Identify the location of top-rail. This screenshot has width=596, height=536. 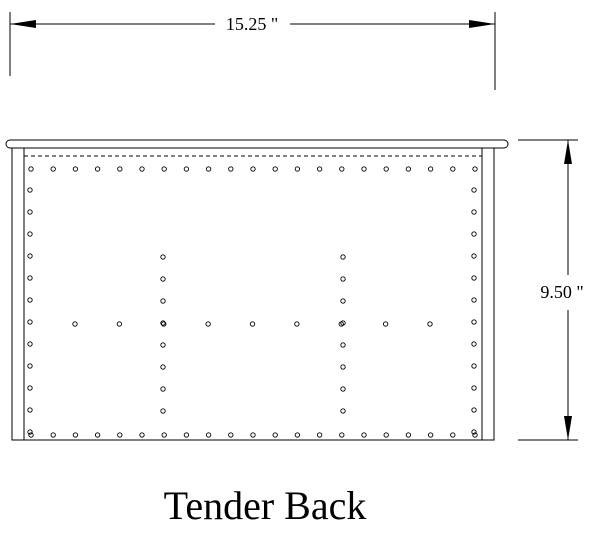
(257, 144).